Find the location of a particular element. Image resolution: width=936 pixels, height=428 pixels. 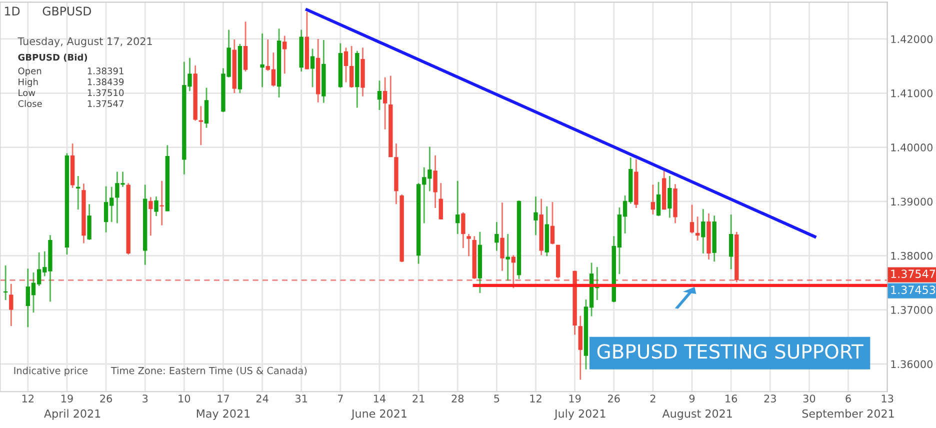

annotation: Tuesday, August 17, 2021 is located at coordinates (85, 42).